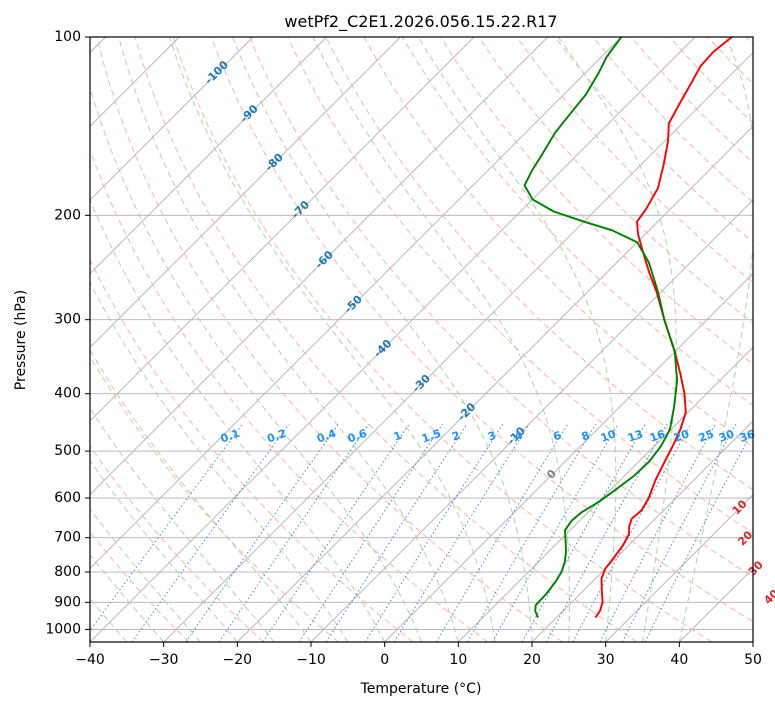 This screenshot has height=708, width=775. I want to click on y-tick-label: 900, so click(67, 602).